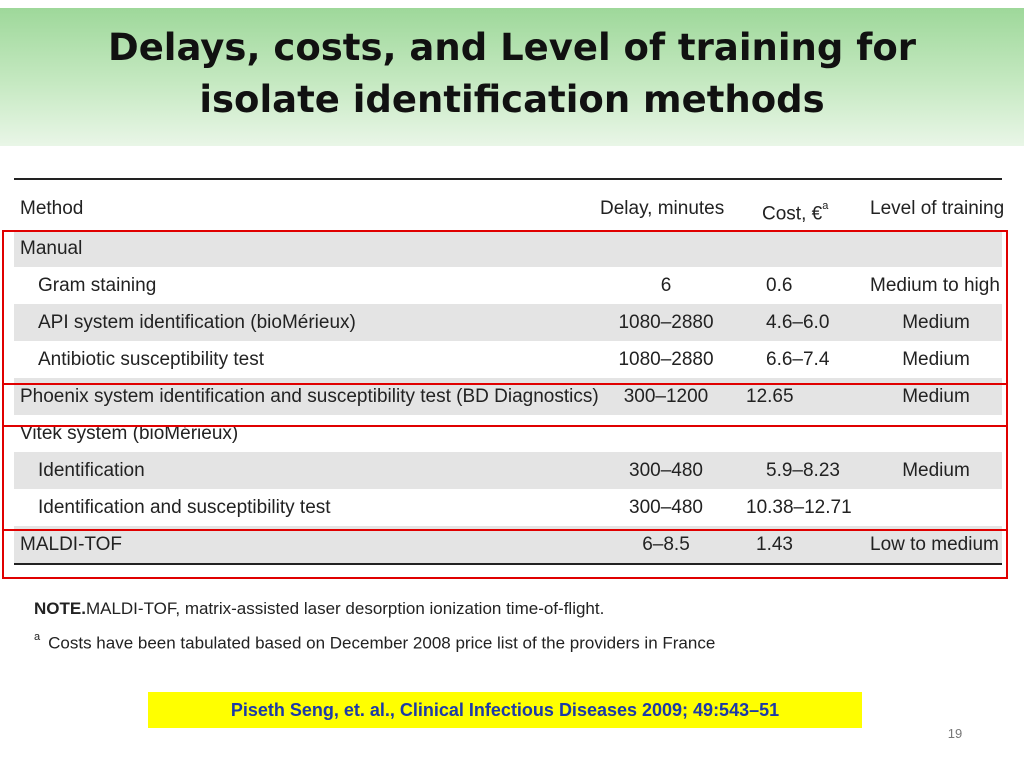  I want to click on footnote-marker: a, so click(37, 637).